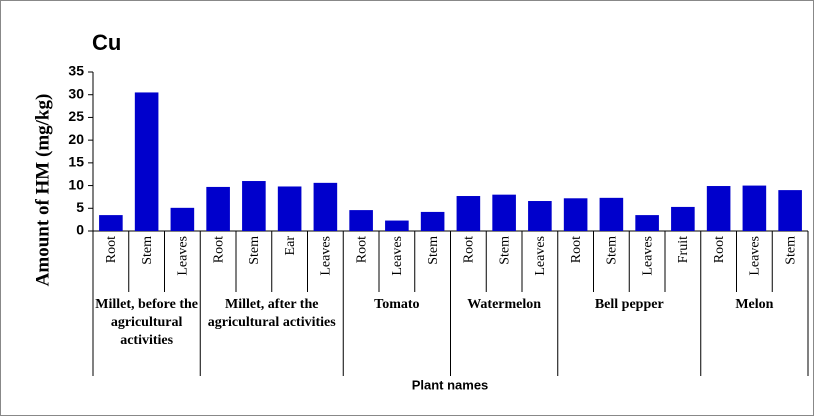  Describe the element at coordinates (106, 42) in the screenshot. I see `chart-title: Cu` at that location.